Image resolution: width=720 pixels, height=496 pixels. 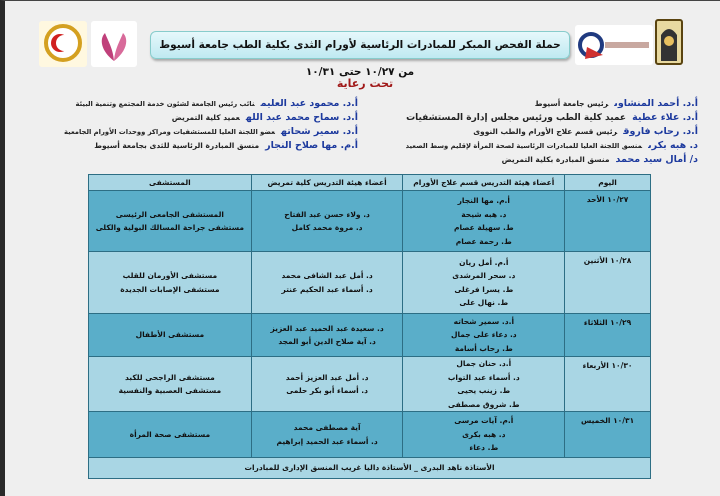 I want to click on oncology-staff-cell-line: د. دعاء على جمال, so click(x=483, y=335).